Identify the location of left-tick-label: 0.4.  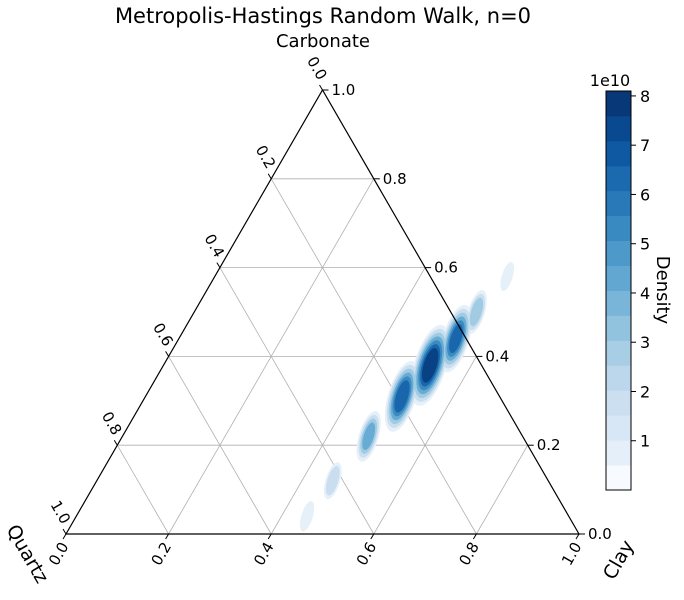
(215, 246).